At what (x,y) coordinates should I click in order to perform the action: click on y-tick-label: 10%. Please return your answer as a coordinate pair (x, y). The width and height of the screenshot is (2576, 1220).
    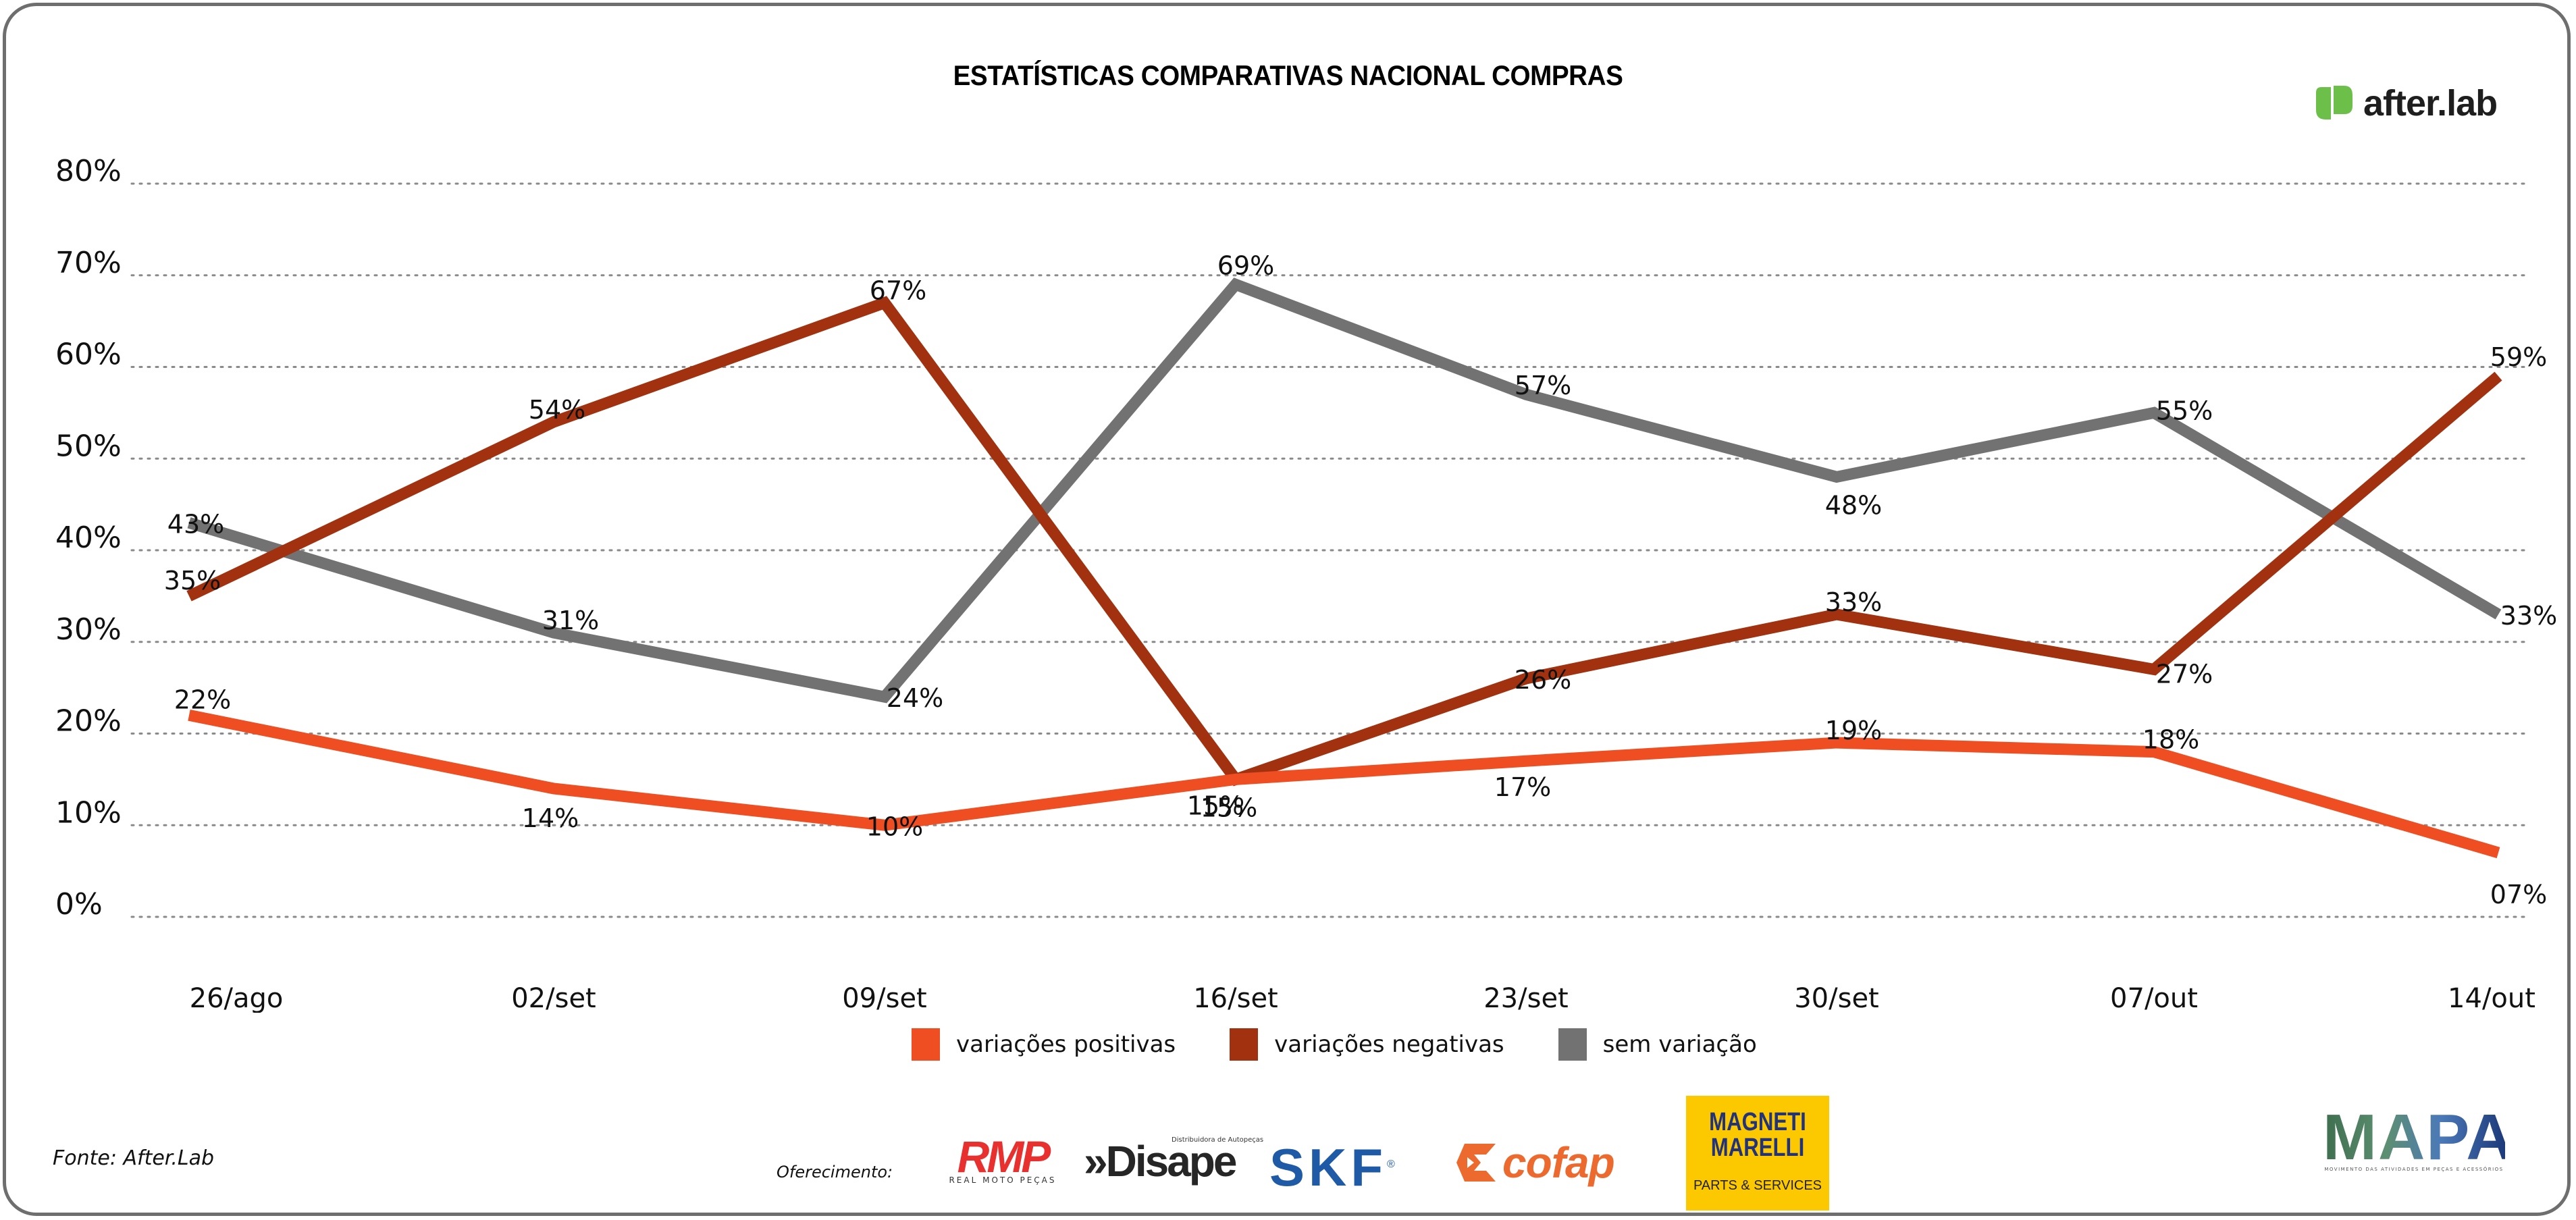
    Looking at the image, I should click on (89, 812).